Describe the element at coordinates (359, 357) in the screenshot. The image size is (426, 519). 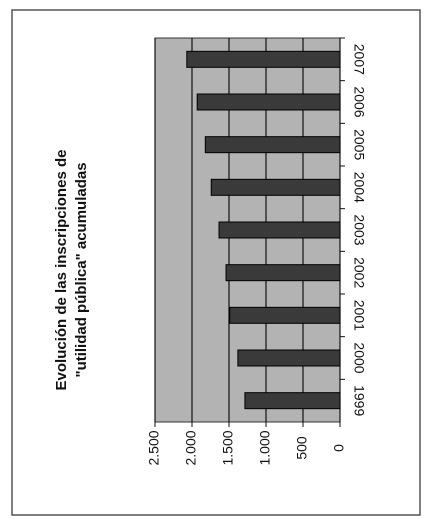
I see `y-tick-label: 2000` at that location.